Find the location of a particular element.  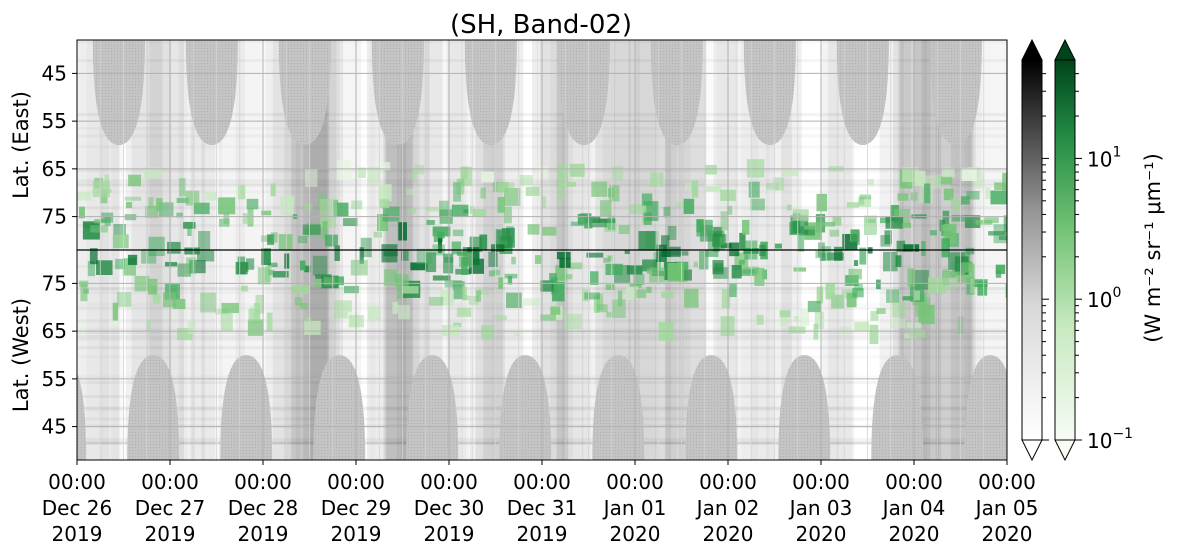

x-tick-label: Dec 26 is located at coordinates (77, 508).